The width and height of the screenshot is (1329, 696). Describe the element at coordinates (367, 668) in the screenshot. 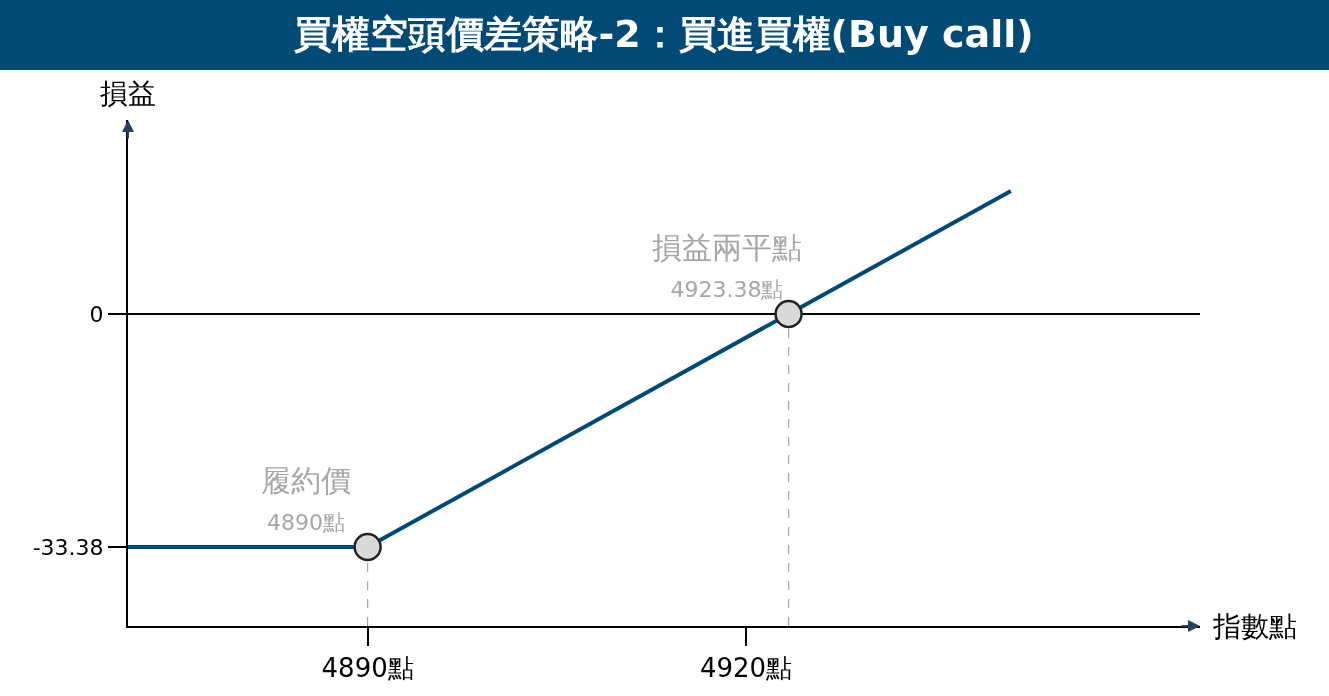

I see `x-tick-label: 4890點` at that location.